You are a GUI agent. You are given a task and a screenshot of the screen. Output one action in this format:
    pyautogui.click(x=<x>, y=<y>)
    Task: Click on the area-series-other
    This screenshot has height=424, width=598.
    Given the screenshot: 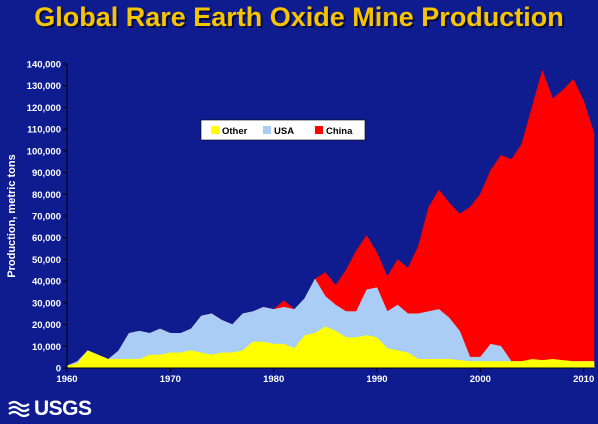 What is the action you would take?
    pyautogui.click(x=330, y=347)
    